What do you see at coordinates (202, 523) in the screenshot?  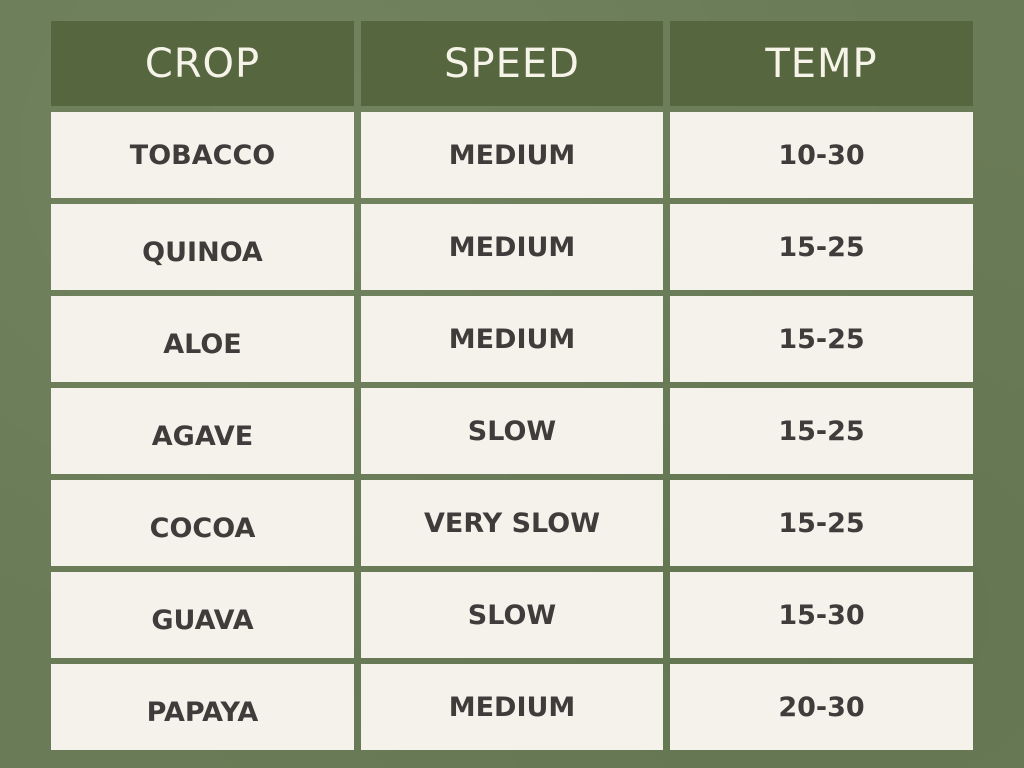 I see `table-cell-crop: COCOA` at bounding box center [202, 523].